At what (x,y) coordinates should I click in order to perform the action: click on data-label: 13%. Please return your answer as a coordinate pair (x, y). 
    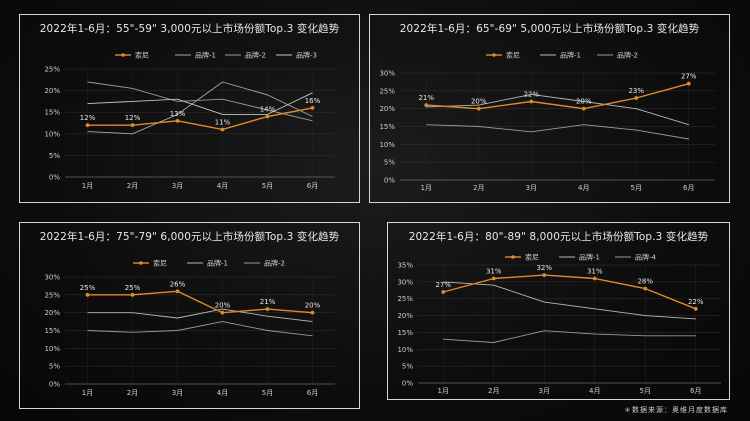
    Looking at the image, I should click on (178, 114).